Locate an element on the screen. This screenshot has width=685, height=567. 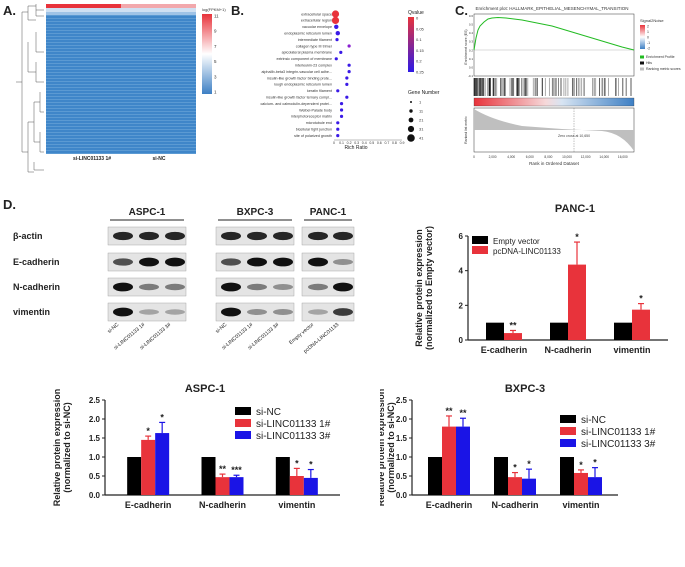
heatmap-legend-tick: 7 is located at coordinates (215, 46).